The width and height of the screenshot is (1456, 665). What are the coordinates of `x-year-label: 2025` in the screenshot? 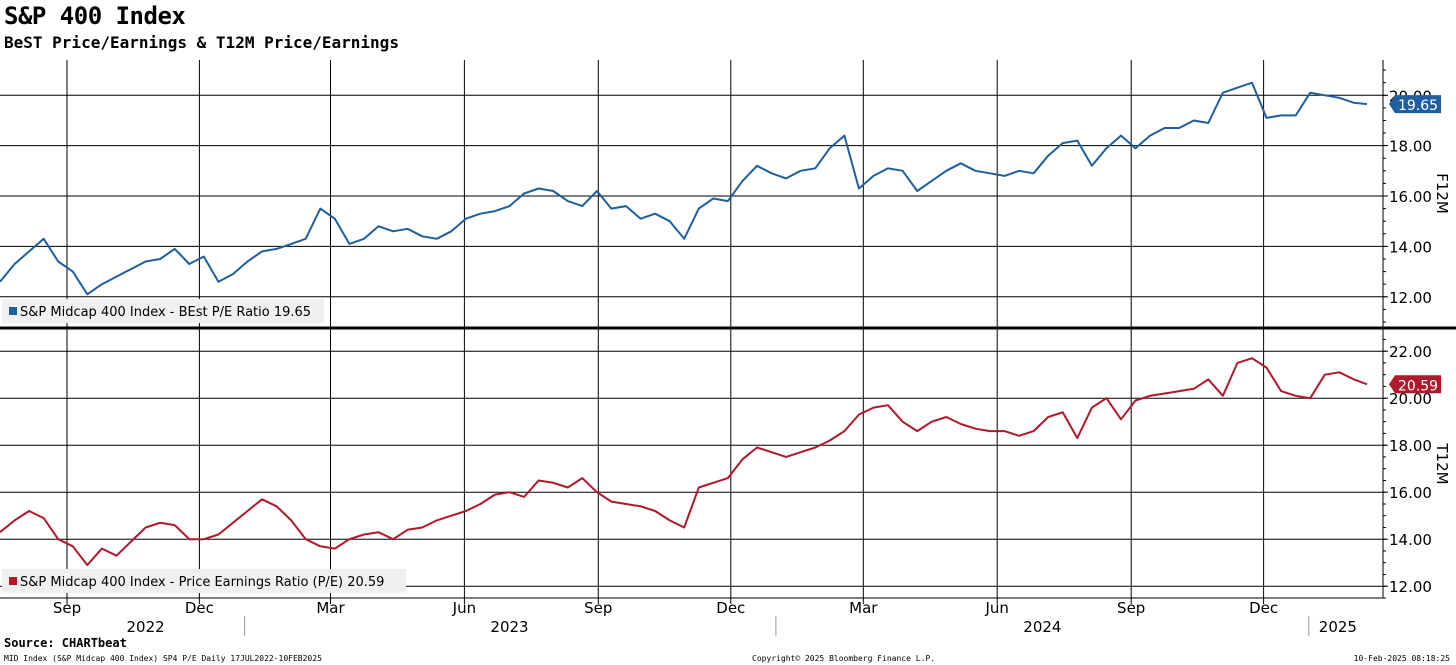 It's located at (1338, 627).